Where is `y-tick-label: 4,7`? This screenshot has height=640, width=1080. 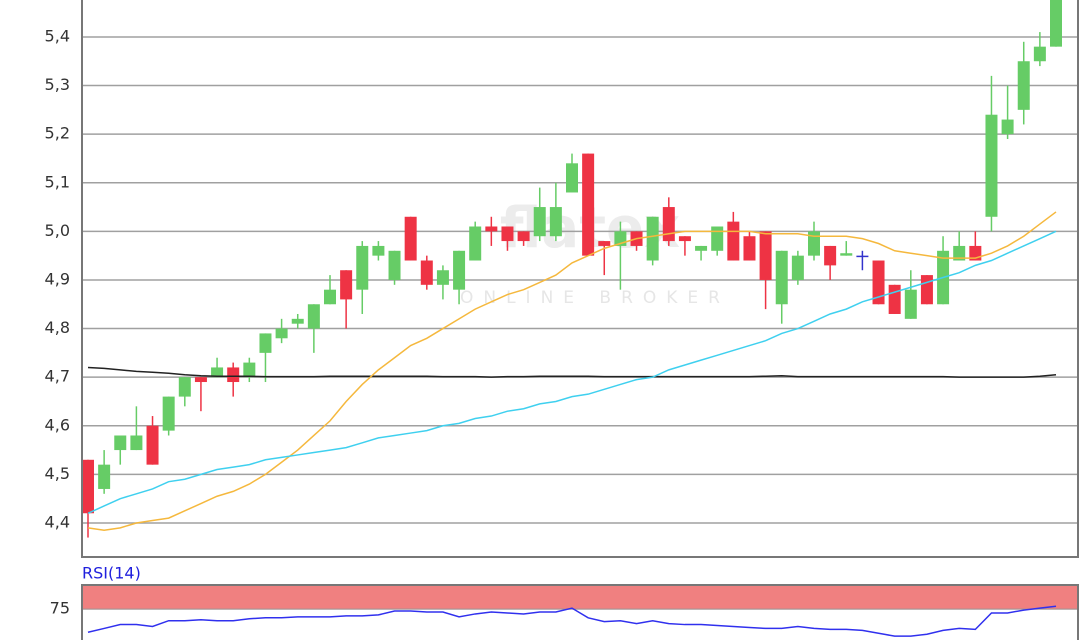 y-tick-label: 4,7 is located at coordinates (57, 376).